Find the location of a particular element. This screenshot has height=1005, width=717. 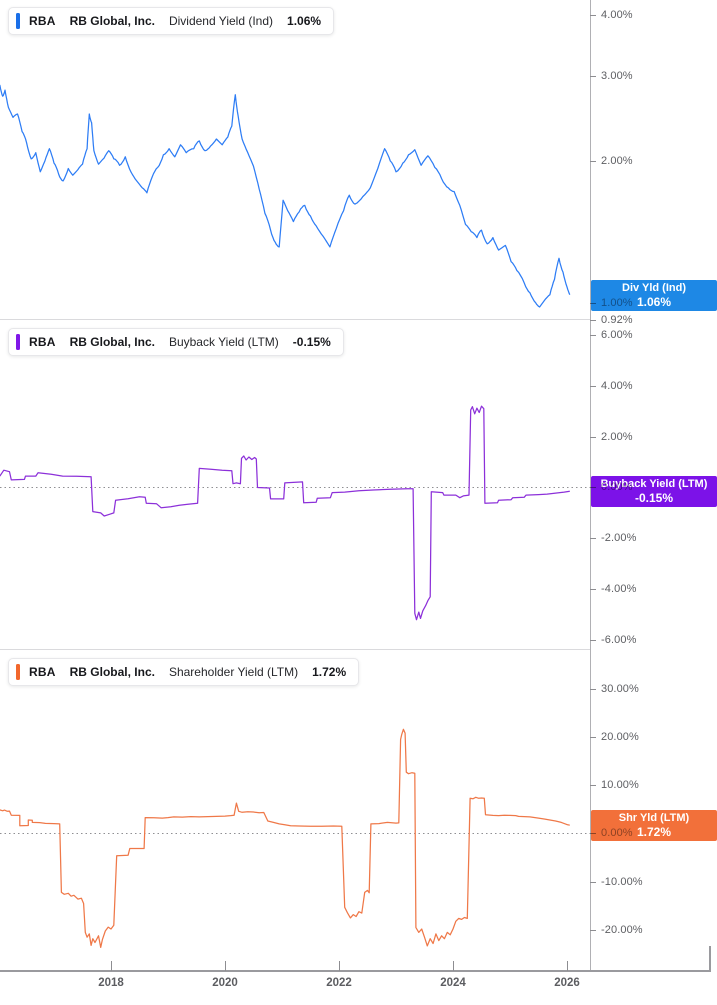

y-axis-tick-label: 20.00% is located at coordinates (614, 737).